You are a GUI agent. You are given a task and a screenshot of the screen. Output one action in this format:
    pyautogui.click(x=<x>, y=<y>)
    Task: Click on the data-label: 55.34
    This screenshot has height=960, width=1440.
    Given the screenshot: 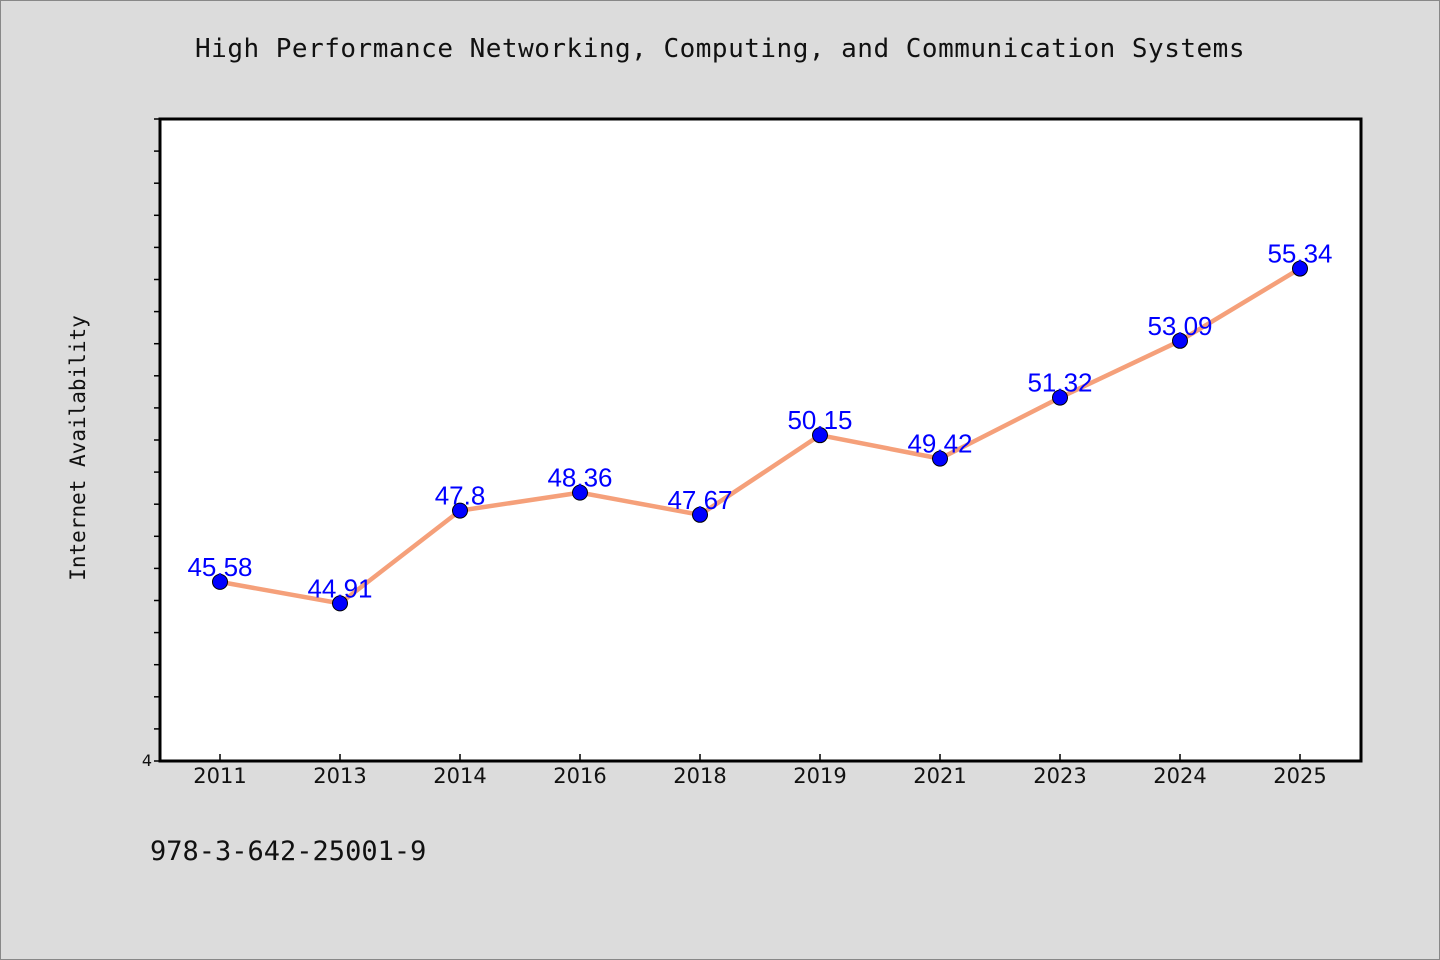 What is the action you would take?
    pyautogui.click(x=1299, y=254)
    